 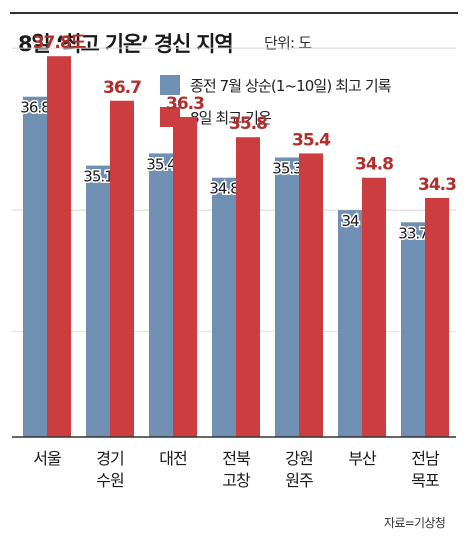 What do you see at coordinates (47, 458) in the screenshot?
I see `category-label: 서울` at bounding box center [47, 458].